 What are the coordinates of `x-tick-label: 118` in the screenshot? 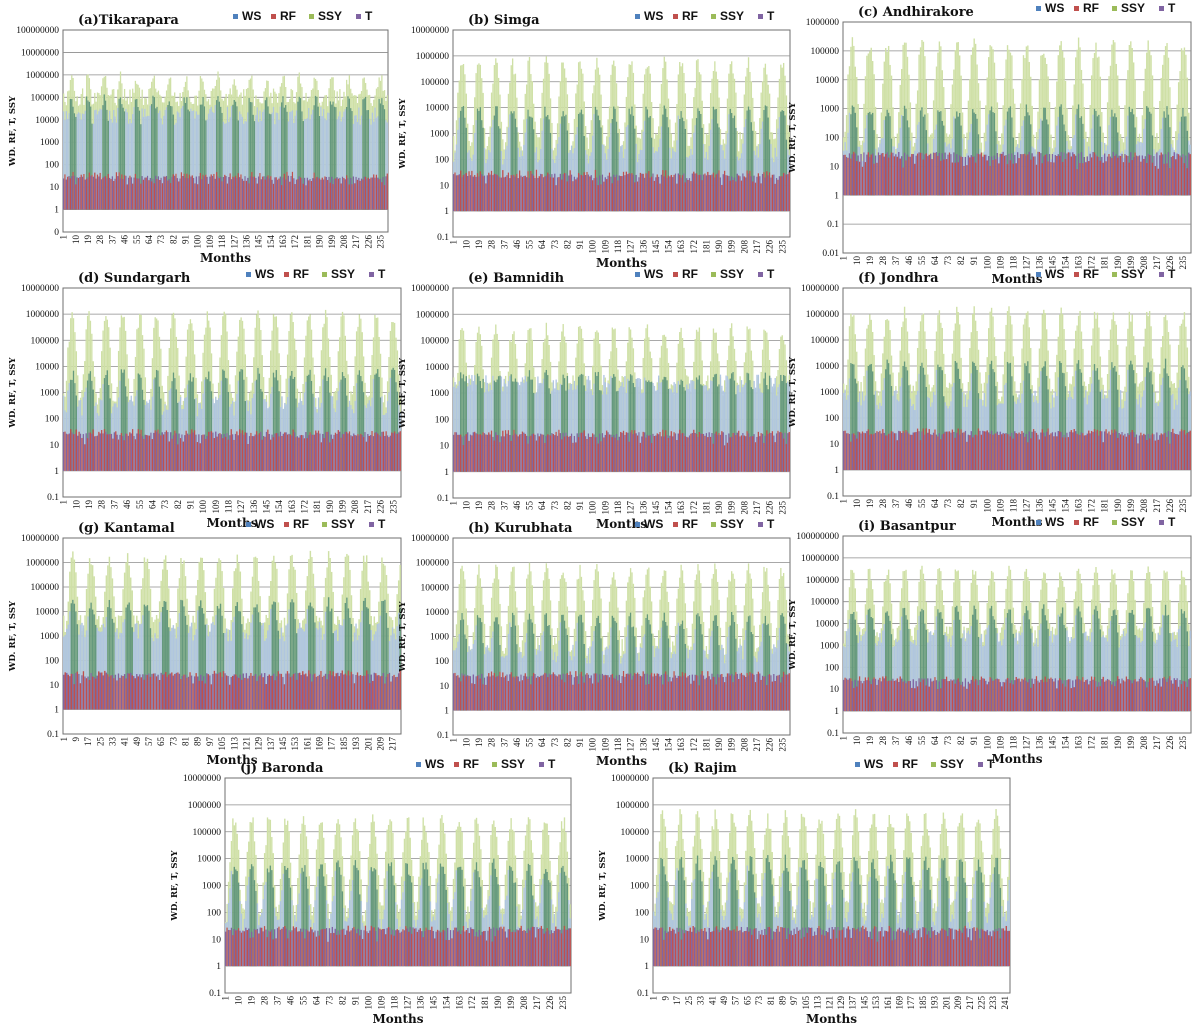 It's located at (222, 242).